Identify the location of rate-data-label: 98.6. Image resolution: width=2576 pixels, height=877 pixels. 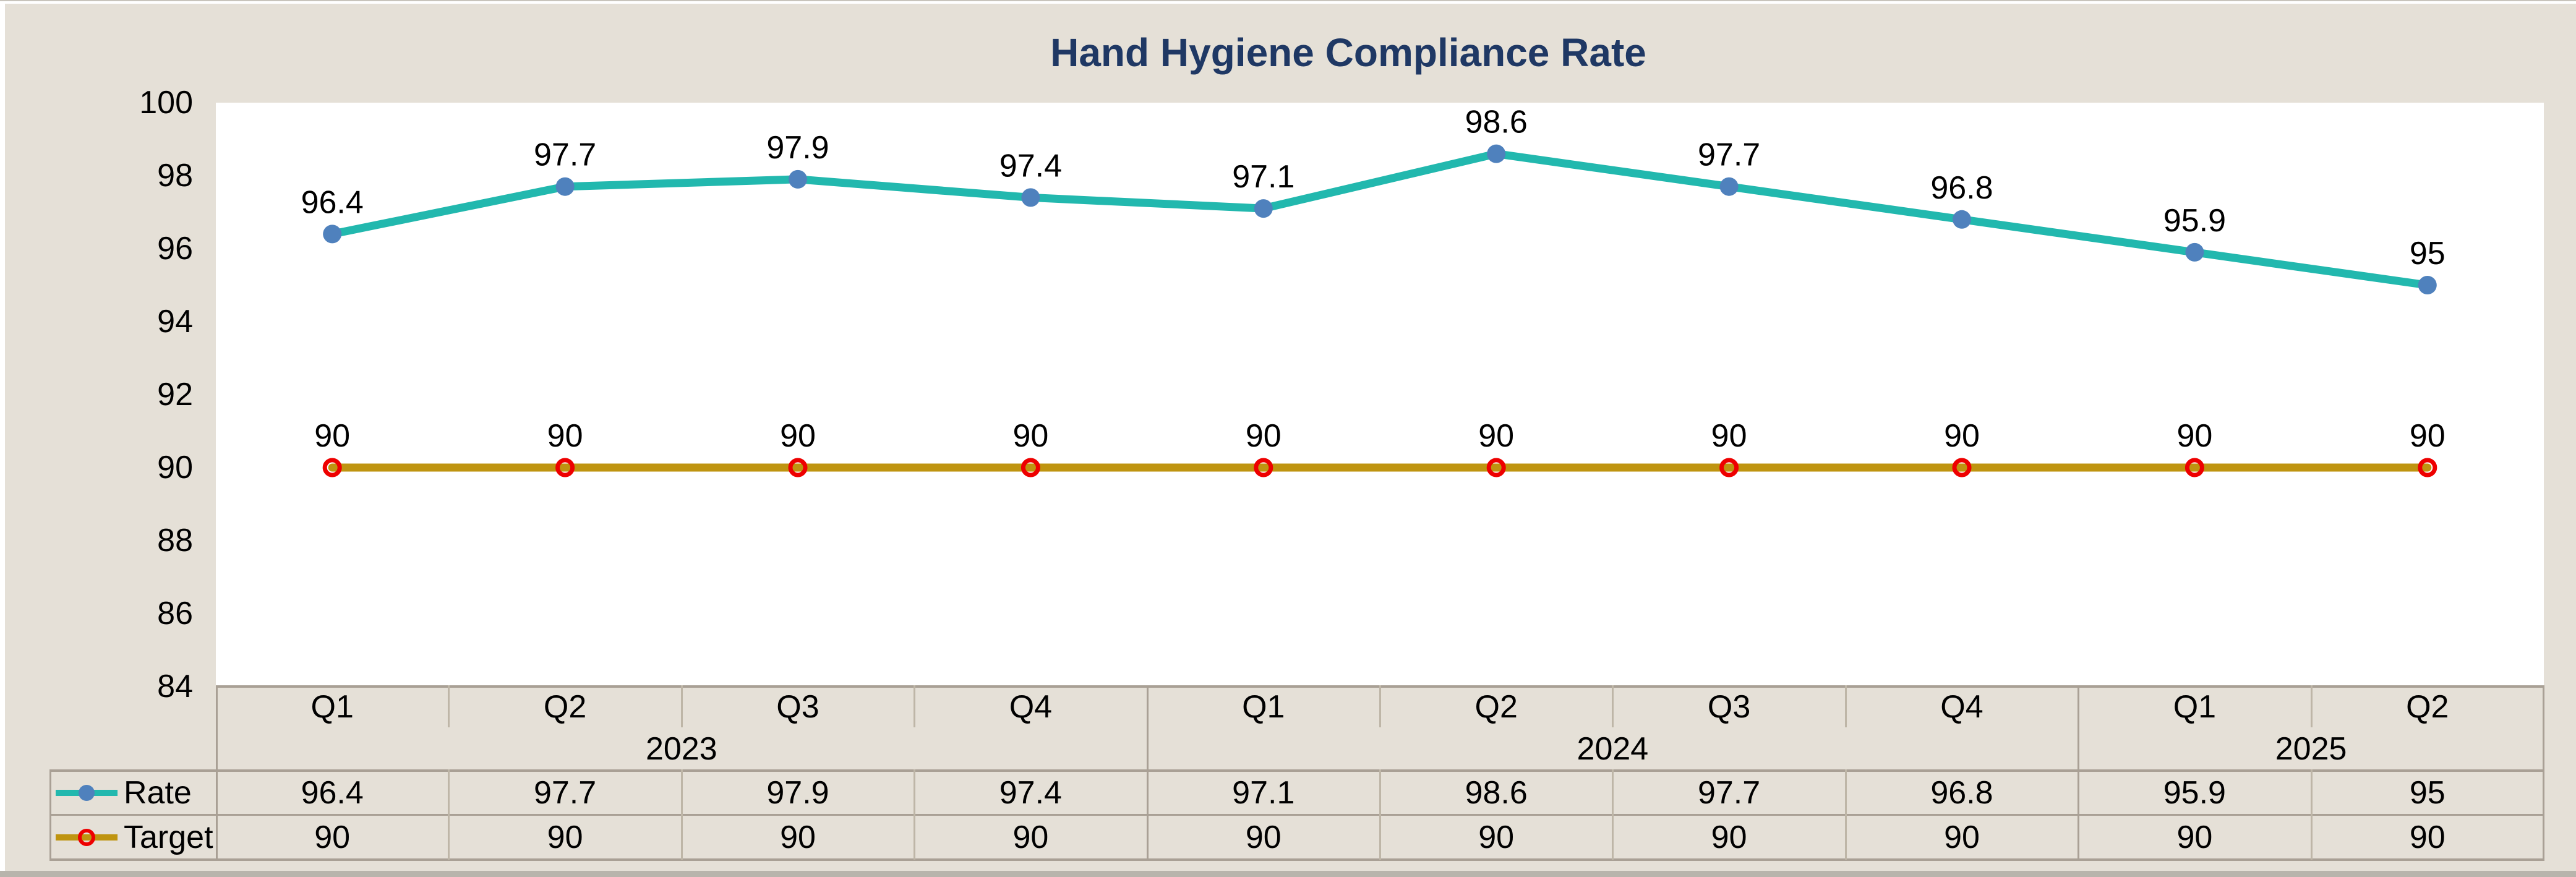
(1496, 123).